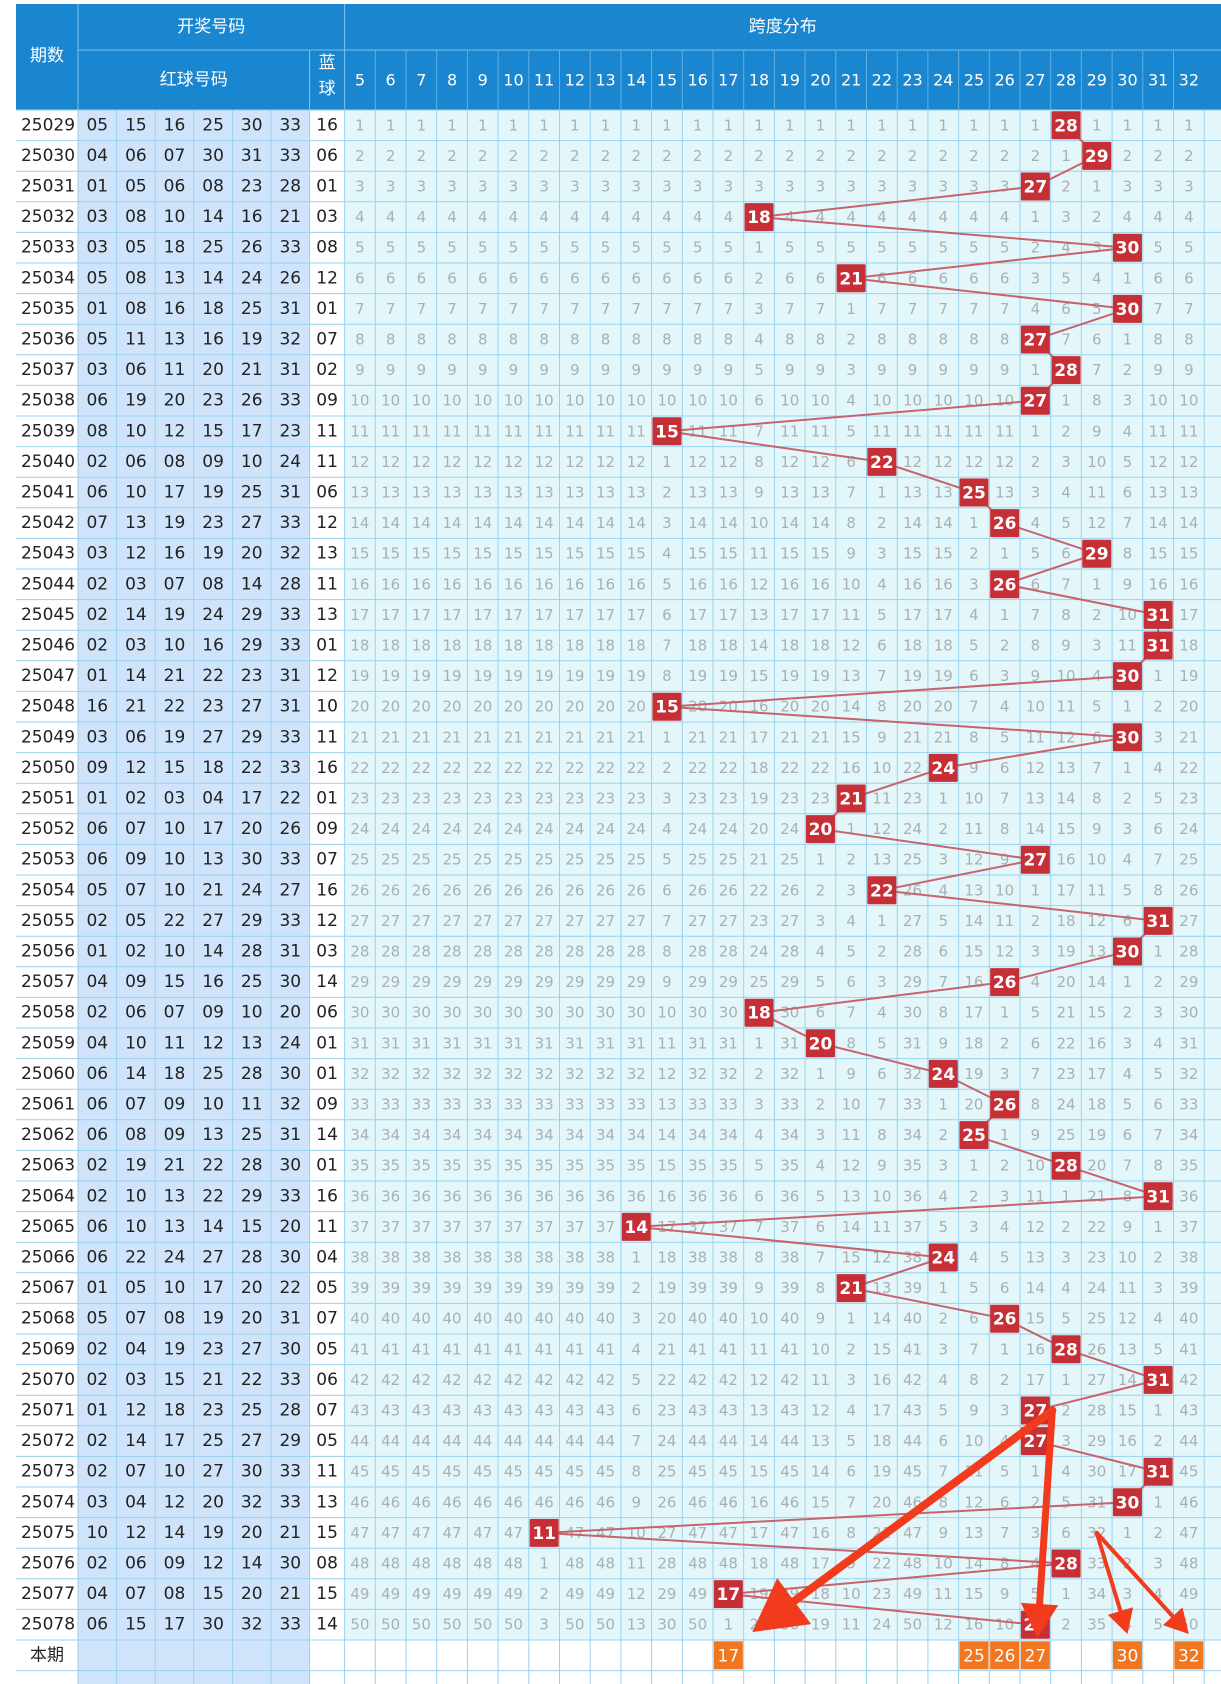 The width and height of the screenshot is (1221, 1684). I want to click on red-ball-cell: 02, so click(97, 1166).